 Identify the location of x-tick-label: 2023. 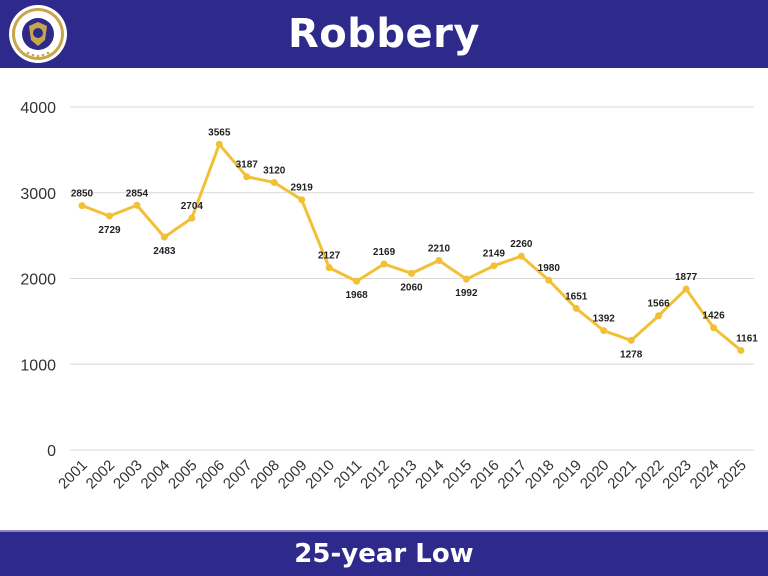
(677, 475).